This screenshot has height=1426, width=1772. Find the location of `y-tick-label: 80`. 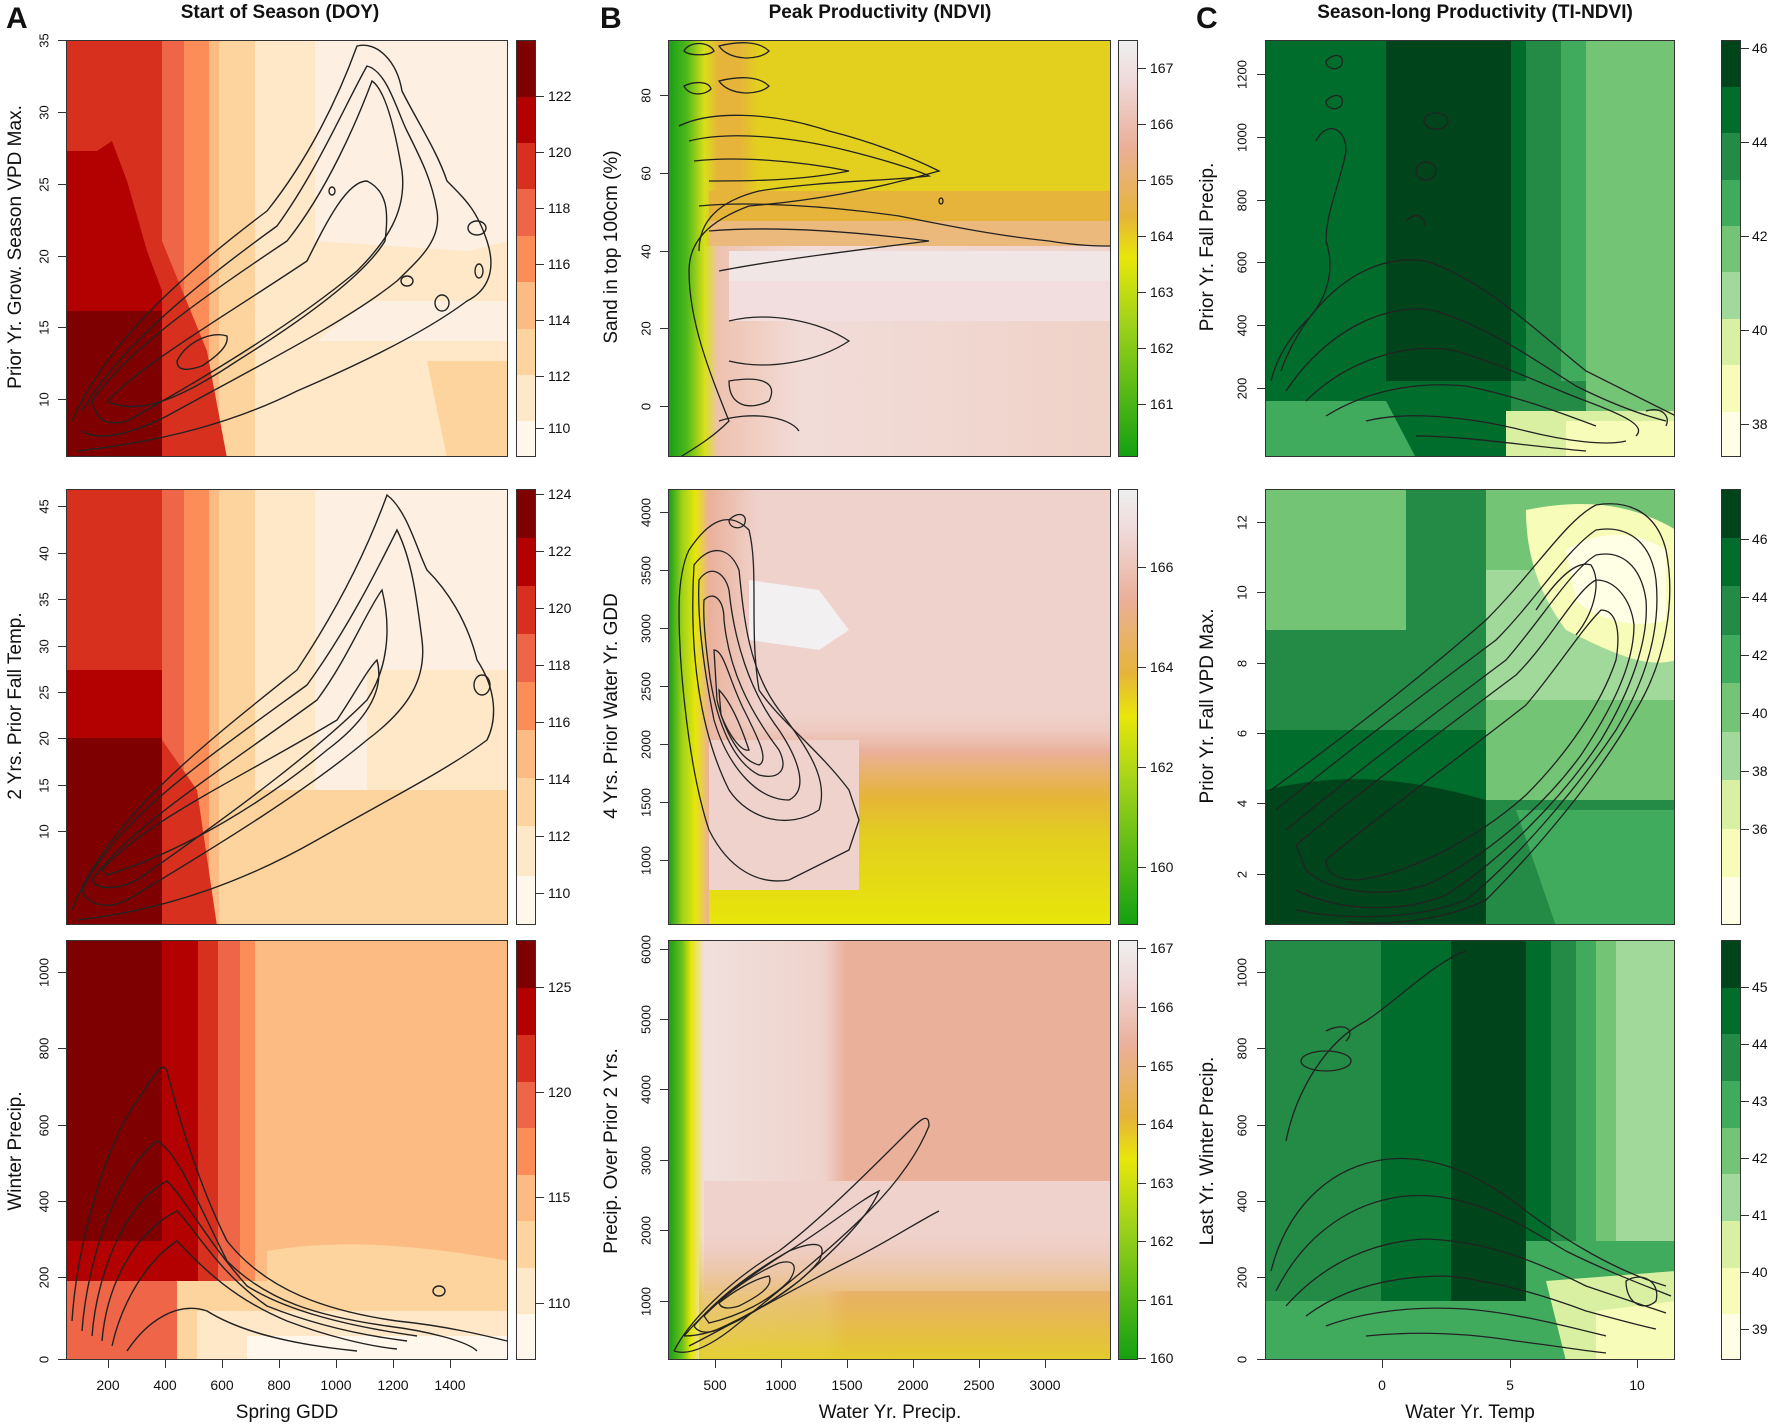

y-tick-label: 80 is located at coordinates (646, 95).